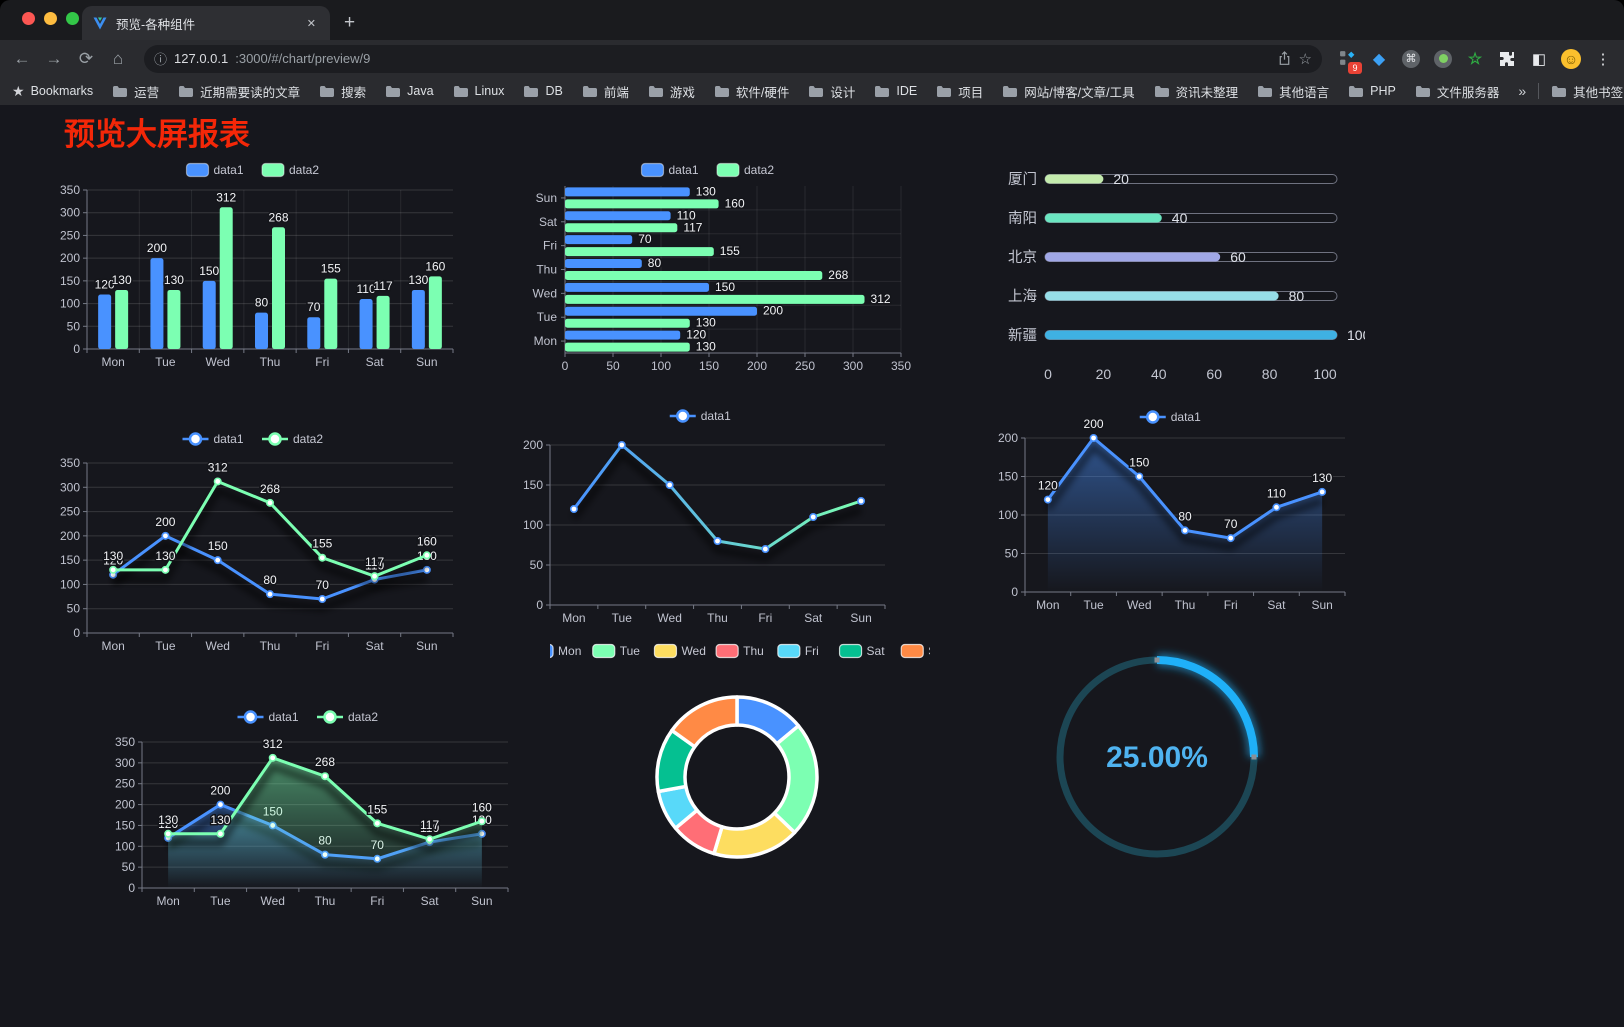  What do you see at coordinates (86, 58) in the screenshot?
I see `reload-button: ⟳` at bounding box center [86, 58].